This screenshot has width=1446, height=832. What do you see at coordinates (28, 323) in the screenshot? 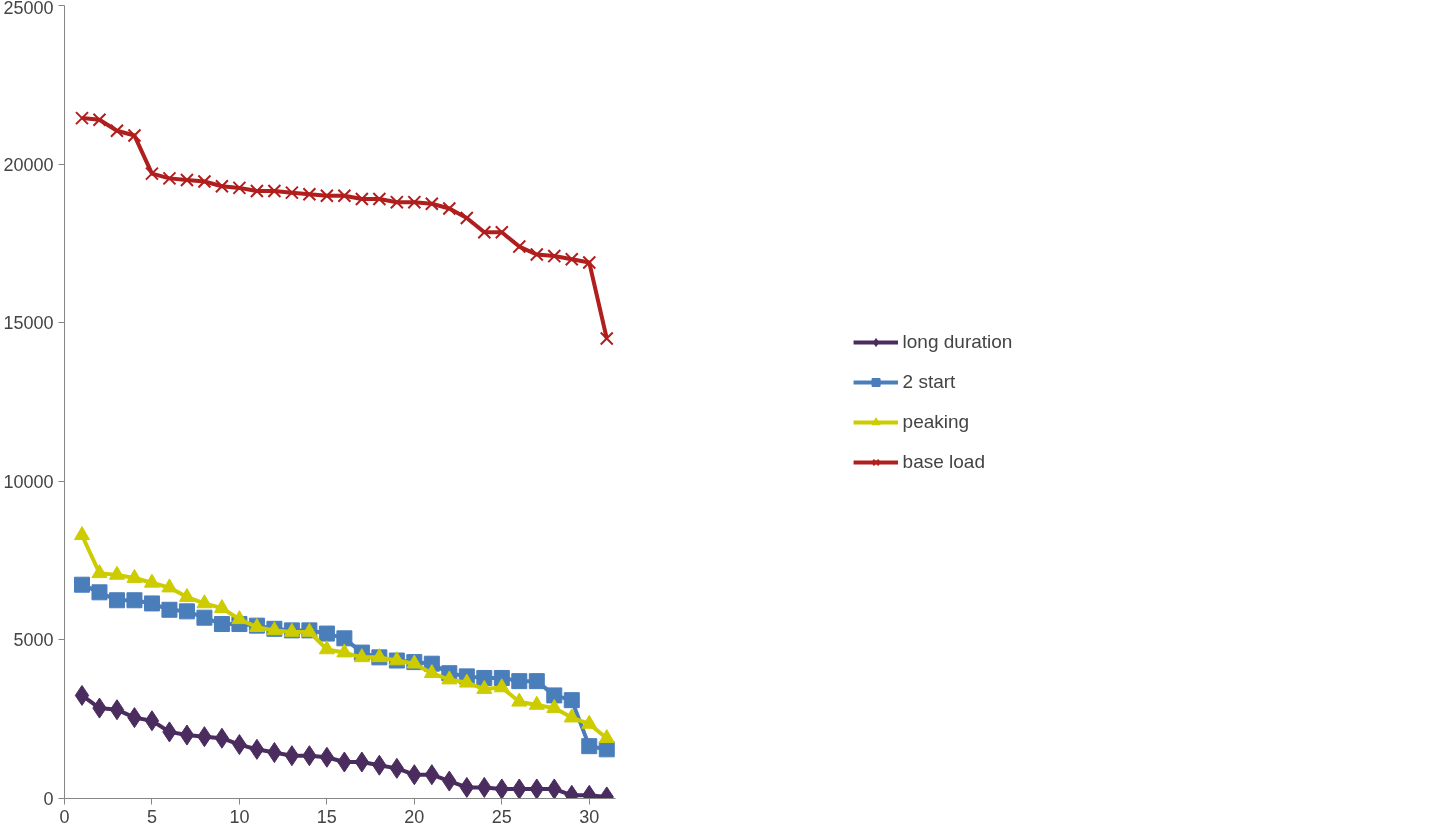
I see `y-tick-label: 15000` at bounding box center [28, 323].